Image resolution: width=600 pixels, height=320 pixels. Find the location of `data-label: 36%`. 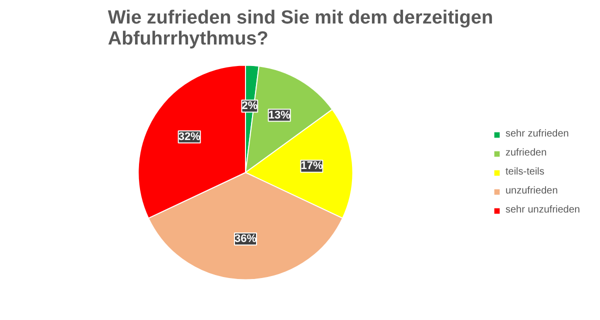

data-label: 36% is located at coordinates (245, 239).